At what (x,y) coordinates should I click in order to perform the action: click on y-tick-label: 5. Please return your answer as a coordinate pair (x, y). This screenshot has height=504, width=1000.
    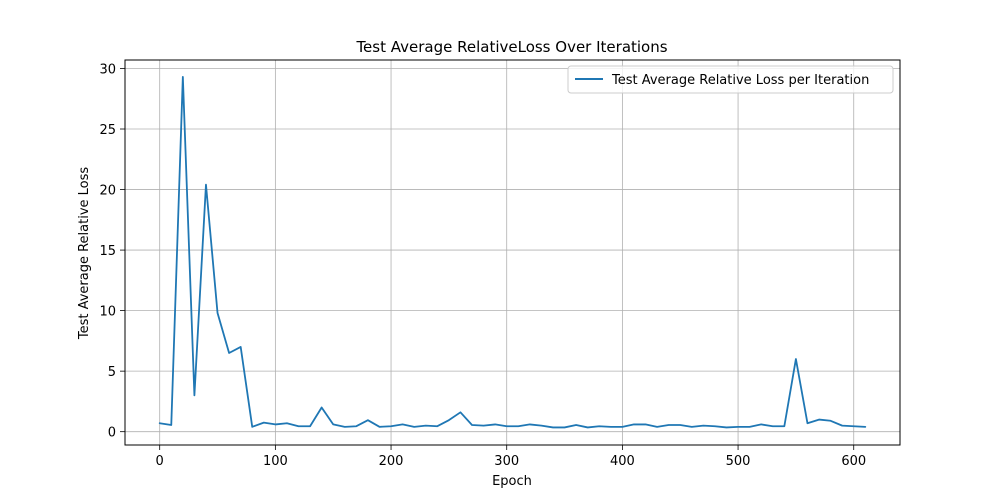
    Looking at the image, I should click on (112, 372).